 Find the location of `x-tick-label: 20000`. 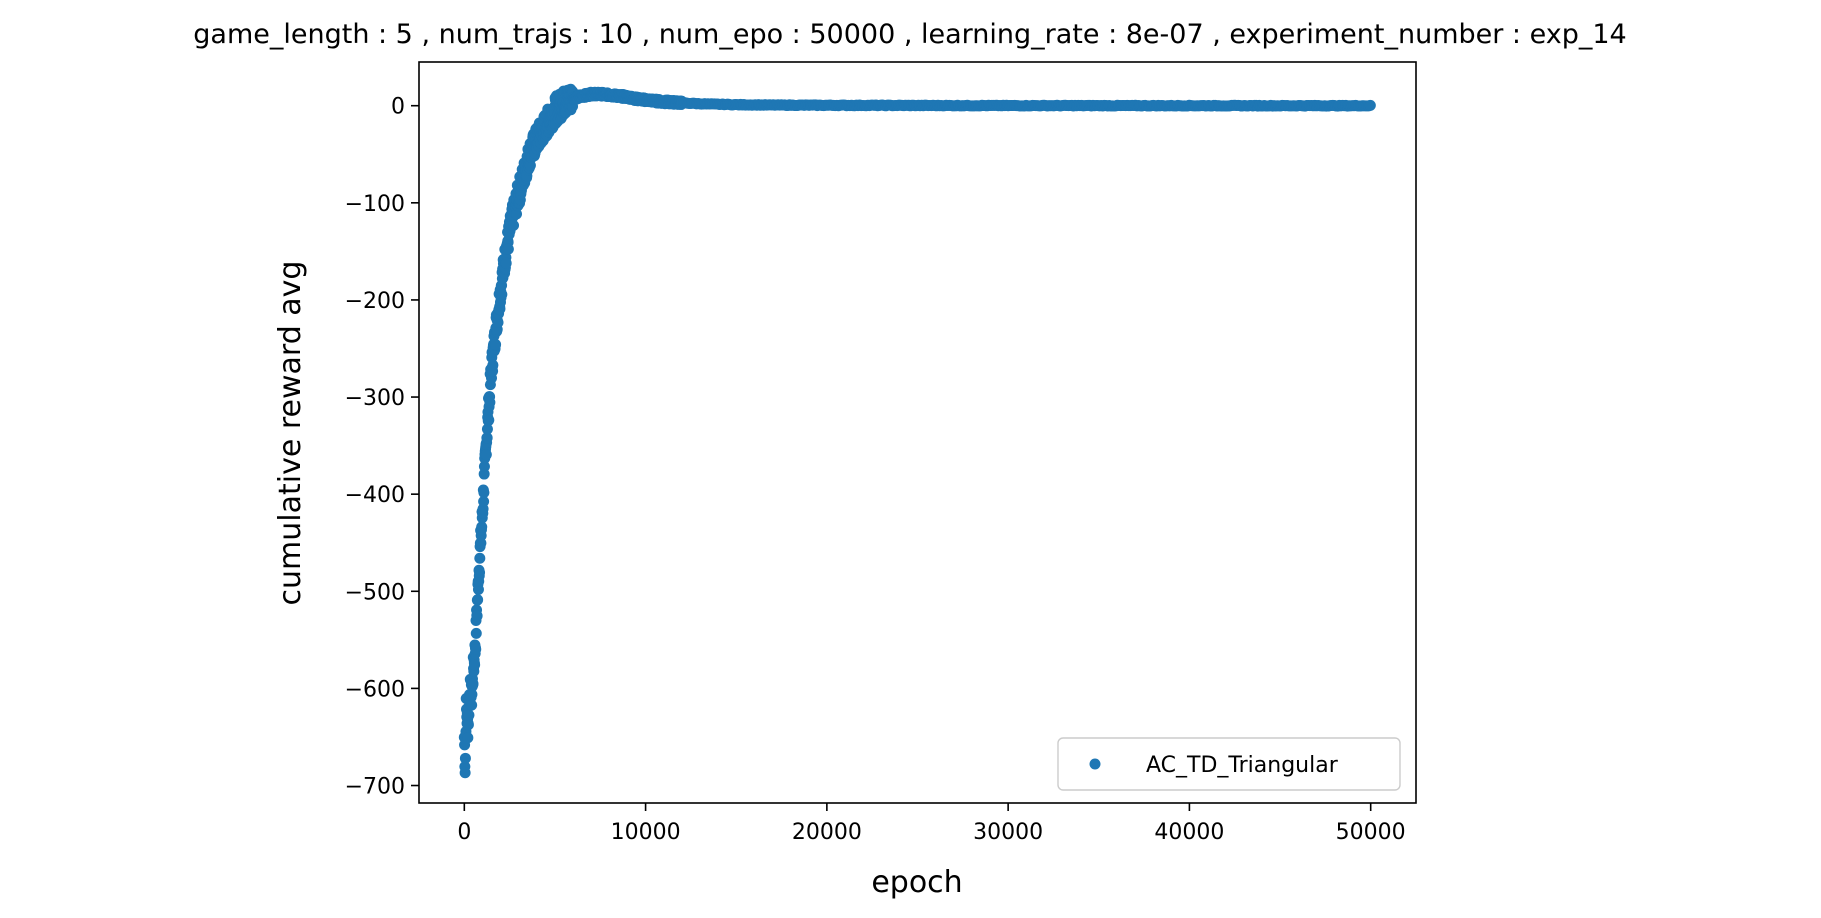

x-tick-label: 20000 is located at coordinates (827, 832).